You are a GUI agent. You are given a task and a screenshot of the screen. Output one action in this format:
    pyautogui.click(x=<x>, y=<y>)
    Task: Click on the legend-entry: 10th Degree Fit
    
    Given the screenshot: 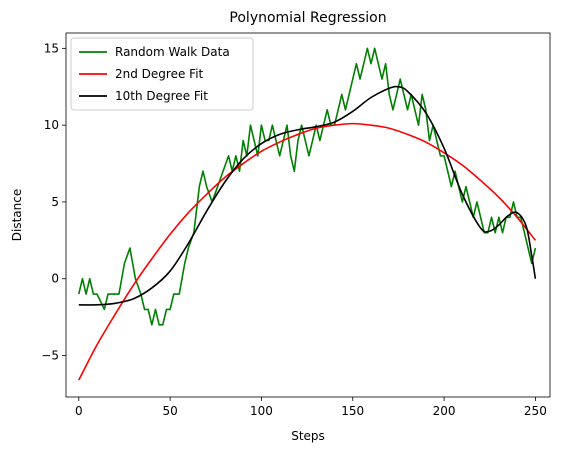 What is the action you would take?
    pyautogui.click(x=161, y=96)
    